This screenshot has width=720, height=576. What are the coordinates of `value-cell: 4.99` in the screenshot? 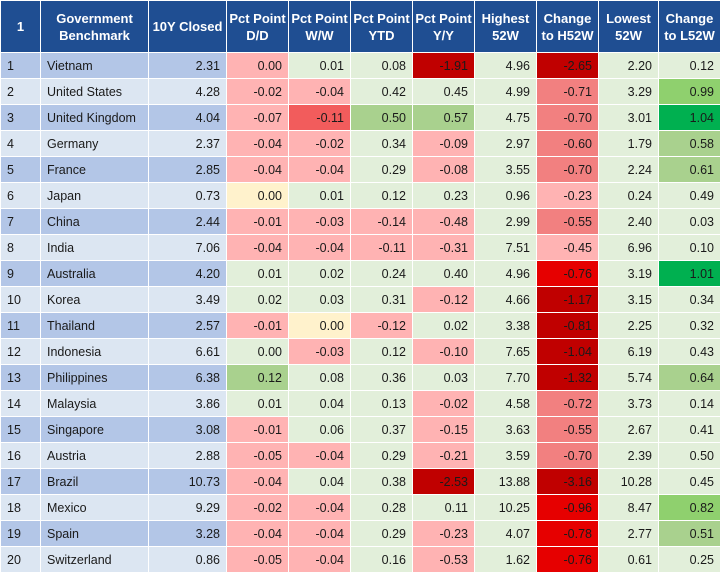 It's located at (505, 91).